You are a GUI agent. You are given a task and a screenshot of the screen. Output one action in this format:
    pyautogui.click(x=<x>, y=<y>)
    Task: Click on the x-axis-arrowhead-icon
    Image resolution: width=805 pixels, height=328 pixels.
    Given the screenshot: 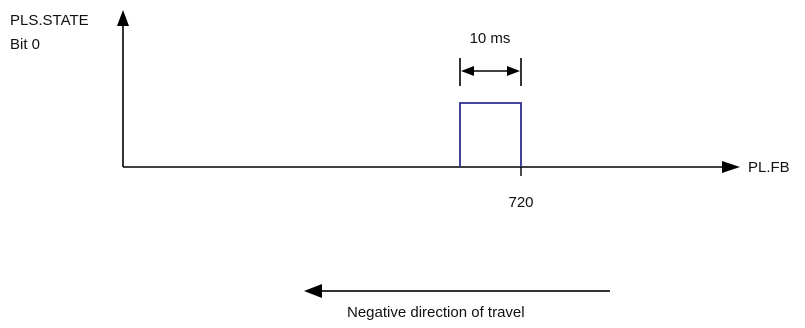 What is the action you would take?
    pyautogui.click(x=731, y=167)
    